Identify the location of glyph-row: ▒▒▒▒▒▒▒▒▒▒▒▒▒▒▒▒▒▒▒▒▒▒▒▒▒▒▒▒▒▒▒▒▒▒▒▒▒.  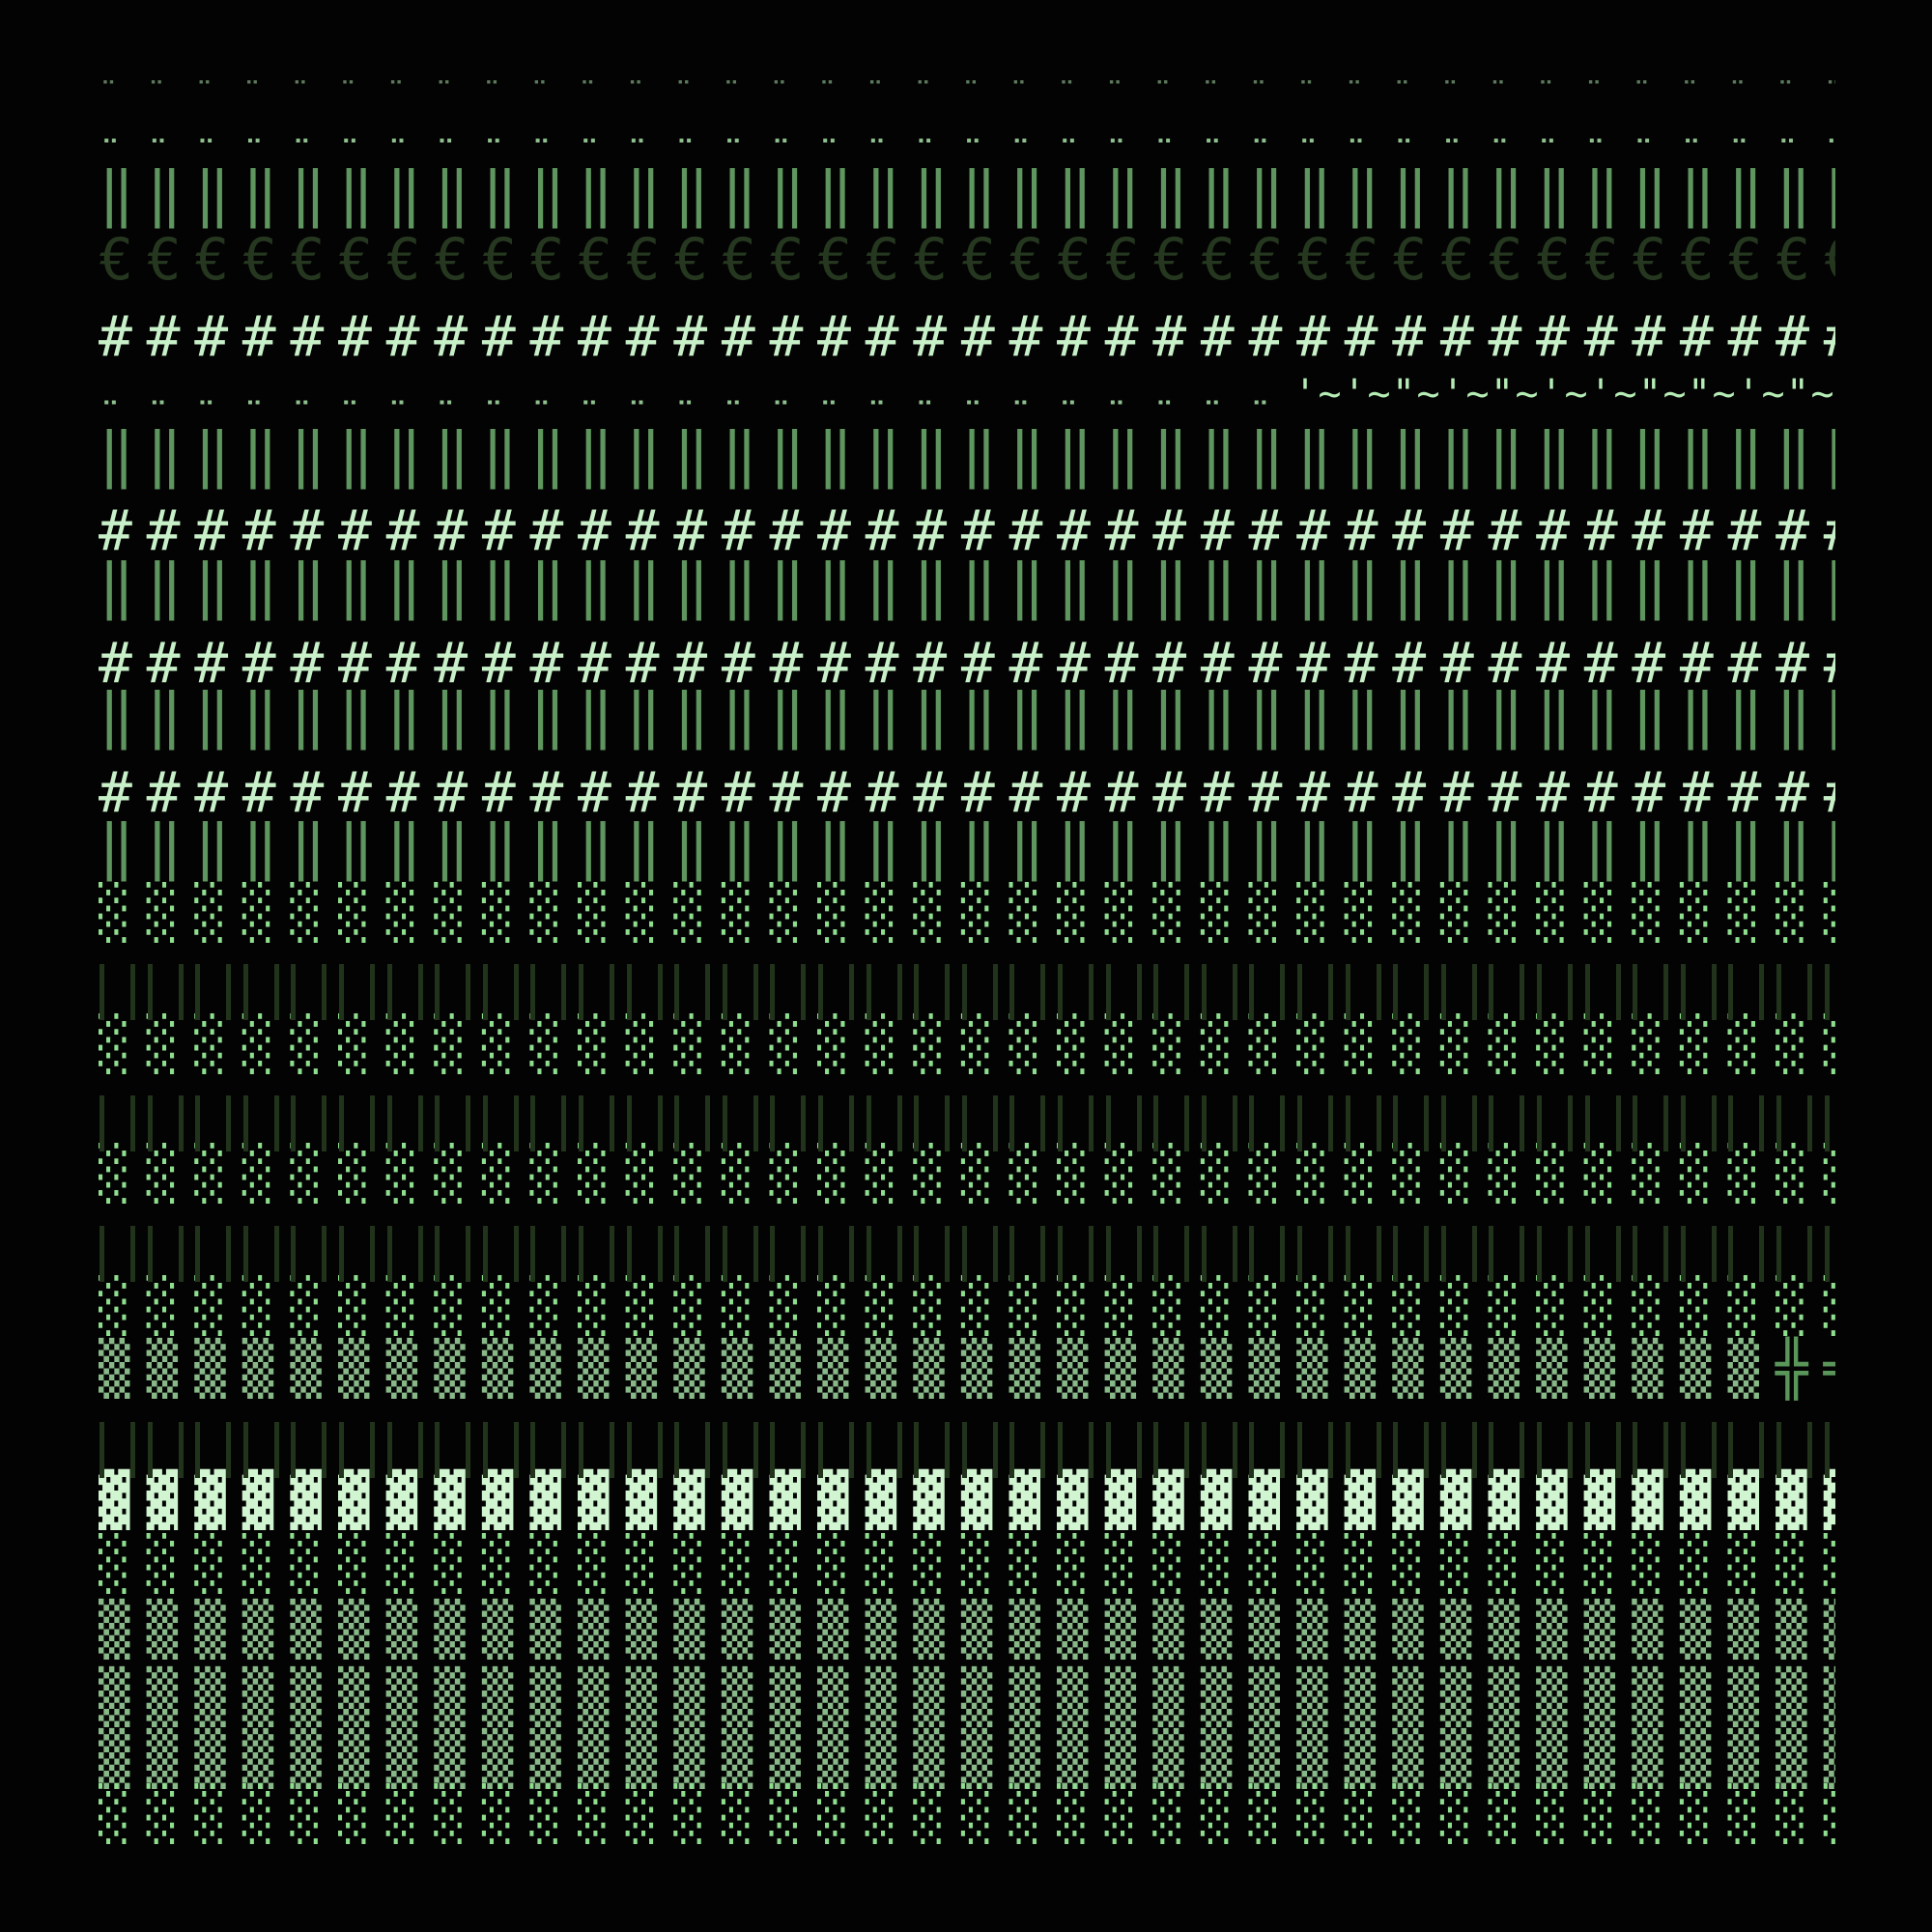
(967, 1759).